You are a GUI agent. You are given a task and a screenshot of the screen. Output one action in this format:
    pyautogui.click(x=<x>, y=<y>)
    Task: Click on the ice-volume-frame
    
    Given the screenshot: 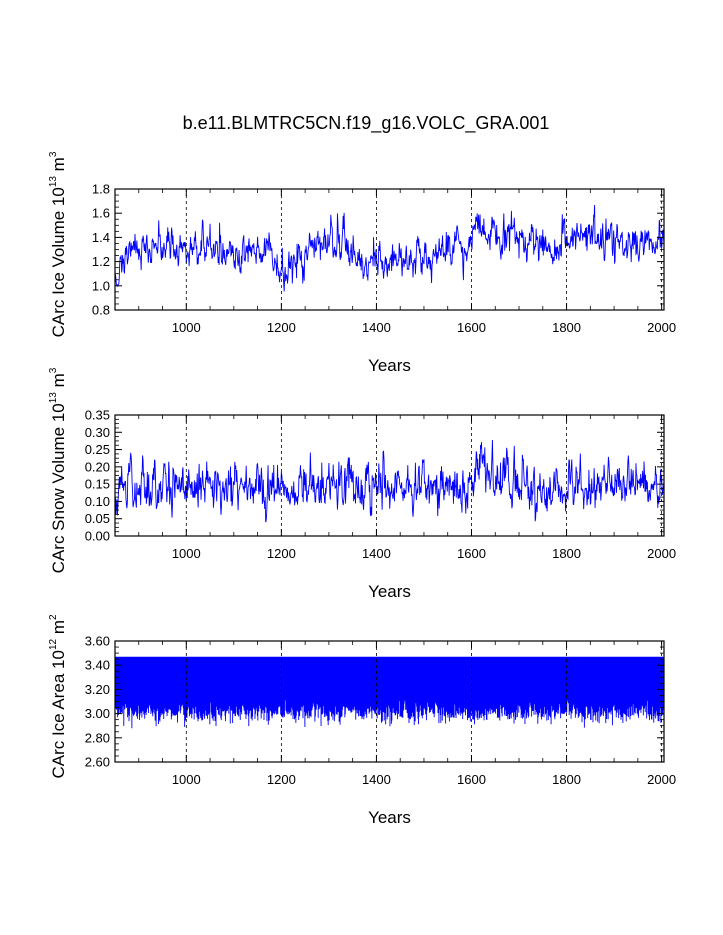 What is the action you would take?
    pyautogui.click(x=389, y=249)
    